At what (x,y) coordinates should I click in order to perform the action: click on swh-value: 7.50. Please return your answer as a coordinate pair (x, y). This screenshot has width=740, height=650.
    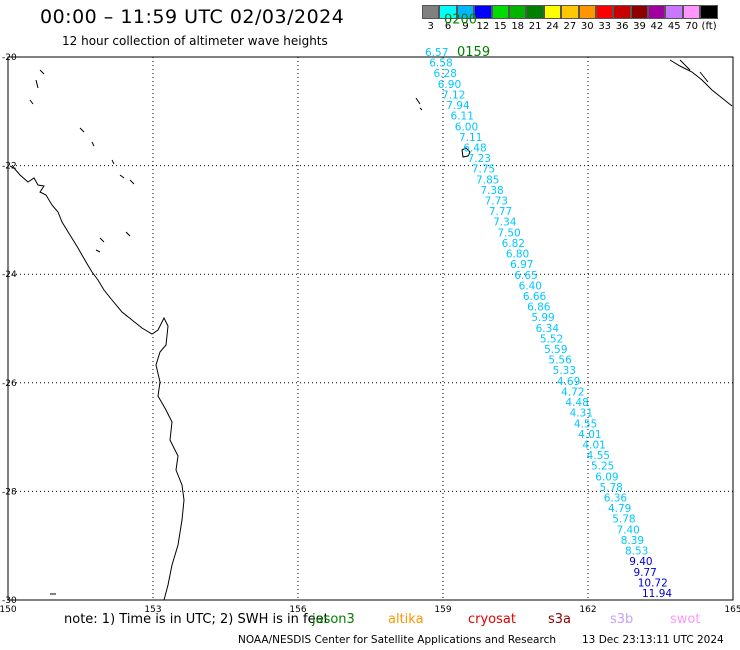
    Looking at the image, I should click on (508, 233).